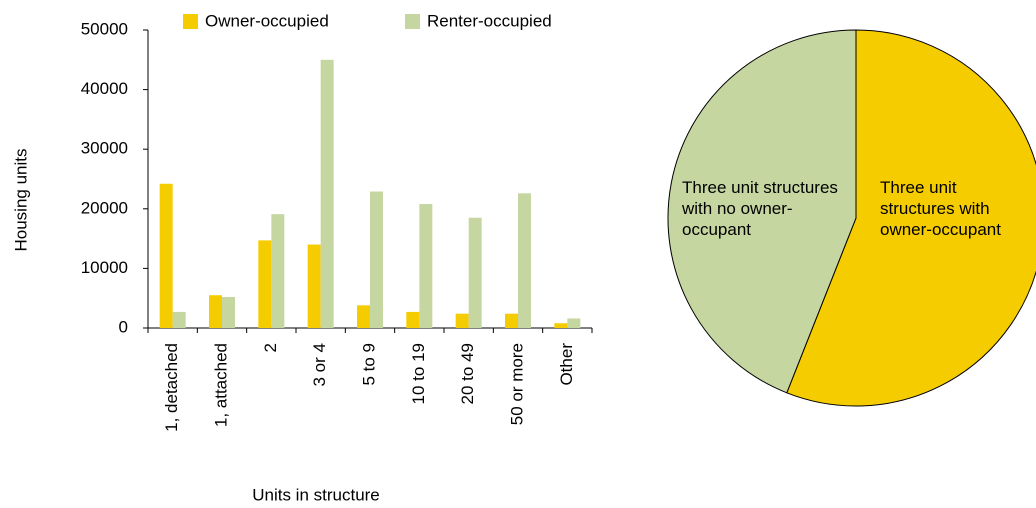 The image size is (1036, 508). Describe the element at coordinates (171, 387) in the screenshot. I see `x-tick-label: 1, detached` at that location.